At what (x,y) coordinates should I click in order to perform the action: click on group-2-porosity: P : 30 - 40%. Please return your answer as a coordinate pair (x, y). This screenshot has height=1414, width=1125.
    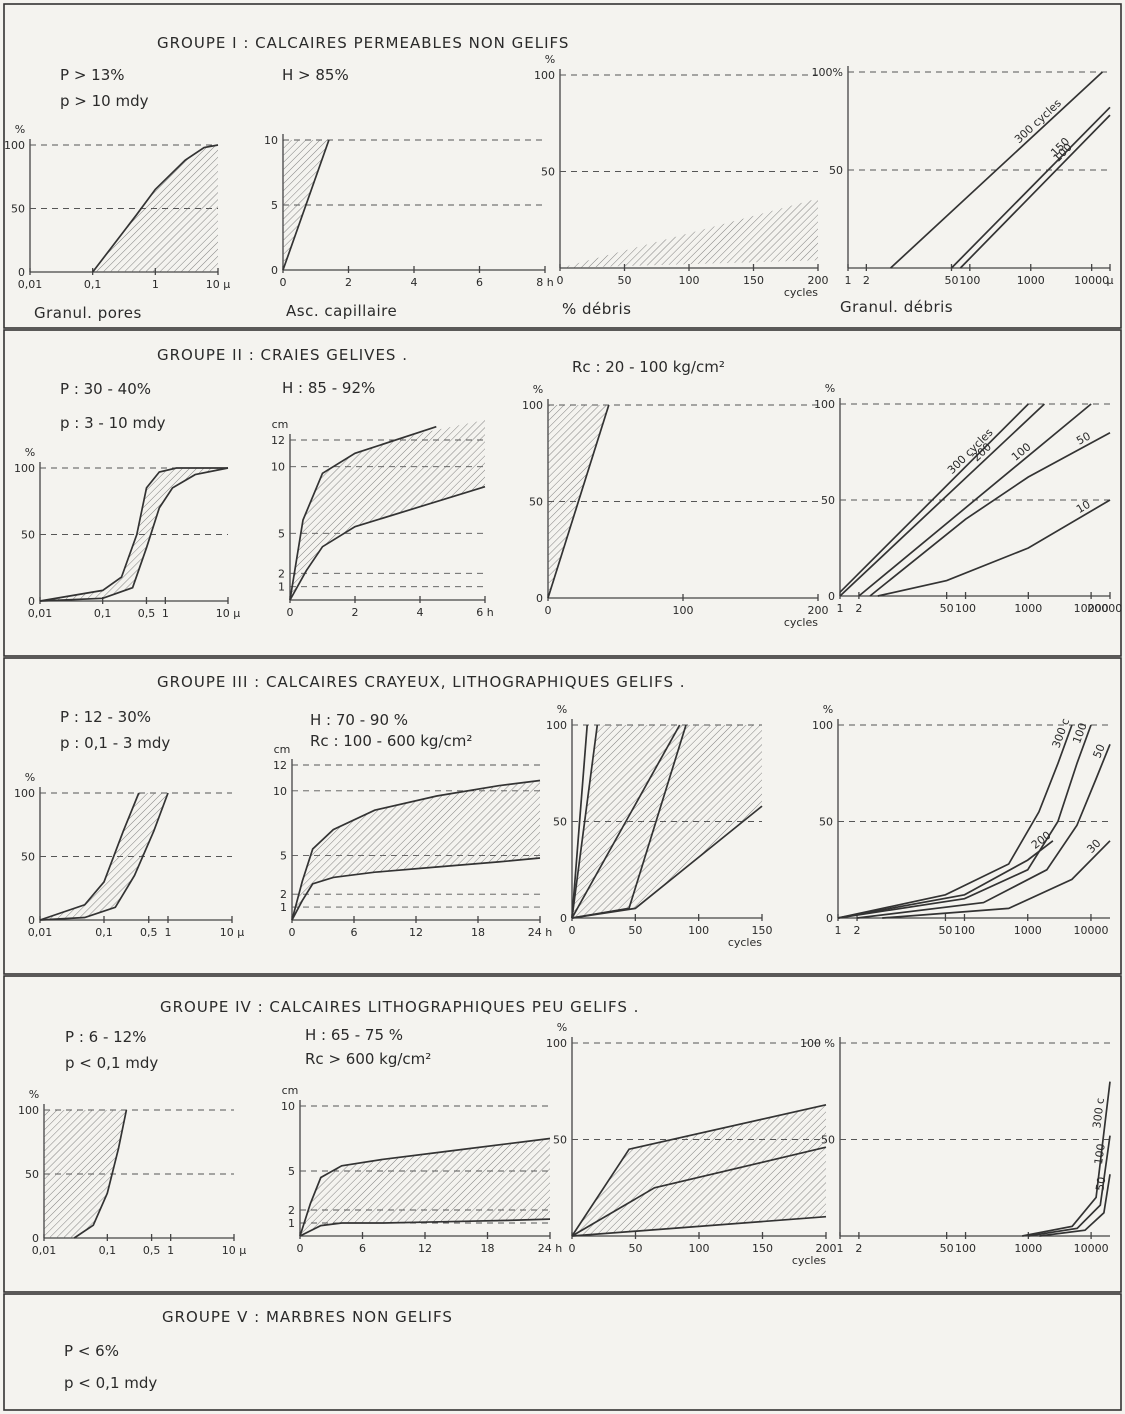
    Looking at the image, I should click on (105, 389).